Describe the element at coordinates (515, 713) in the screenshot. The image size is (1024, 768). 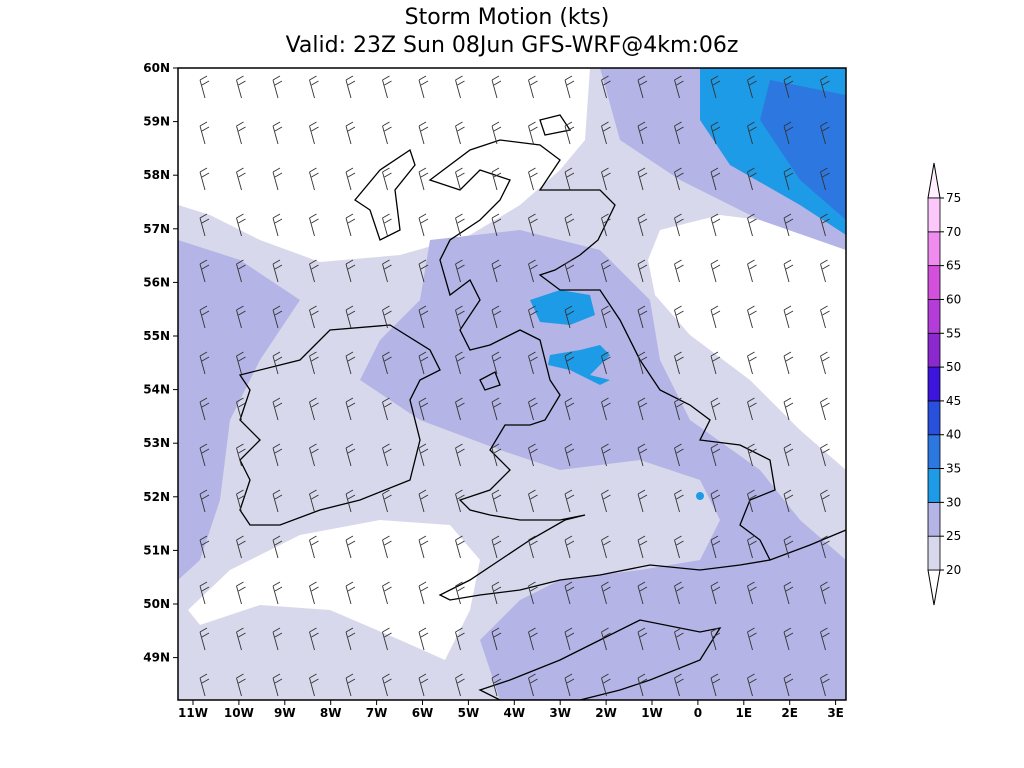
I see `lon-label: 4W` at that location.